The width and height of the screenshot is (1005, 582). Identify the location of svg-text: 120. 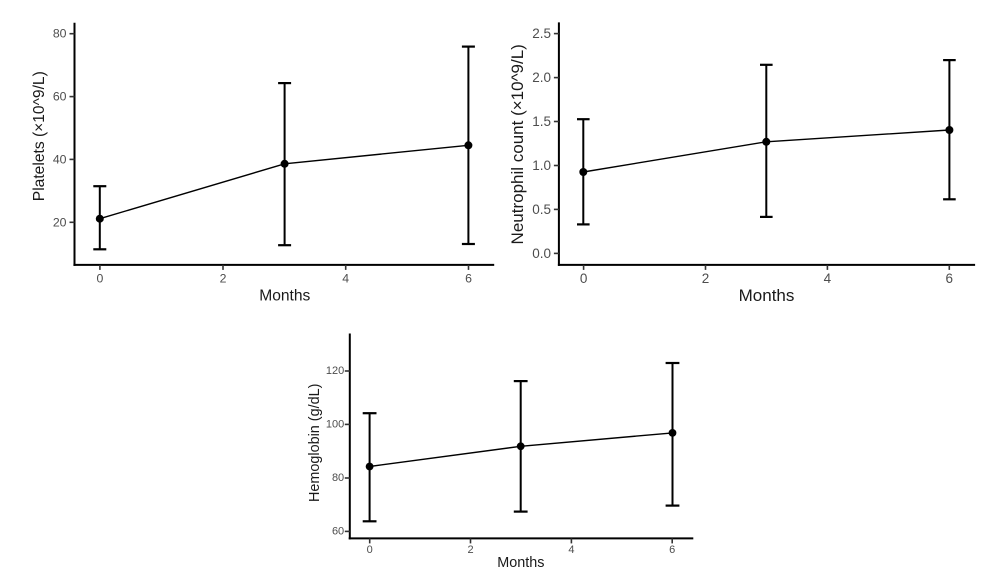
(335, 371).